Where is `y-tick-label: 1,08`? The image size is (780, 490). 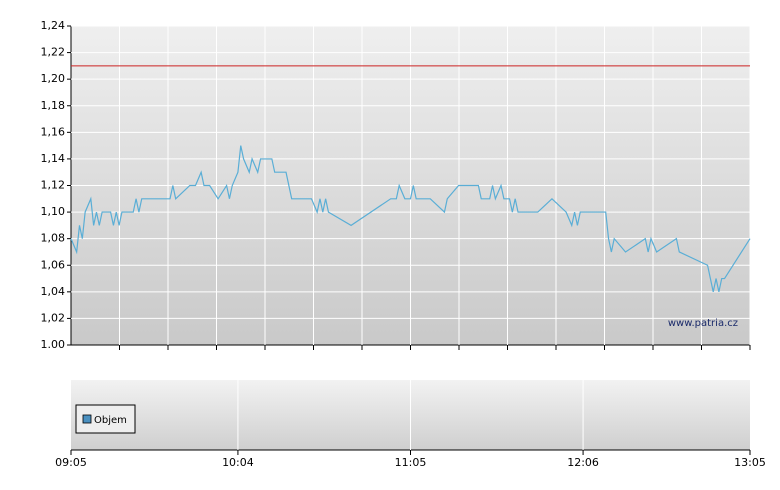
y-tick-label: 1,08 is located at coordinates (53, 238).